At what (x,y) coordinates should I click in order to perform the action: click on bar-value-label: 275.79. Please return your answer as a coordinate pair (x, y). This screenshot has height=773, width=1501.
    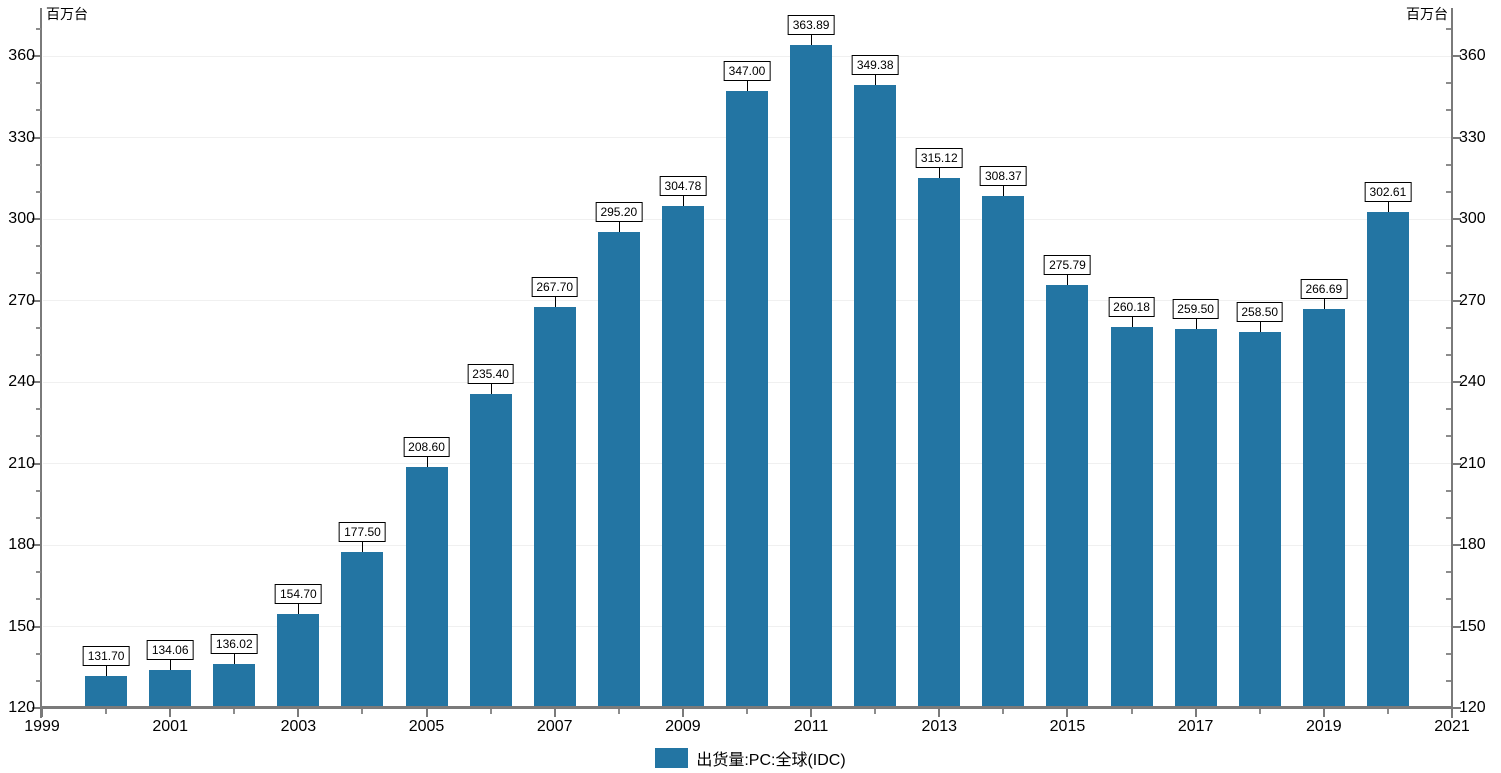
    Looking at the image, I should click on (1067, 264).